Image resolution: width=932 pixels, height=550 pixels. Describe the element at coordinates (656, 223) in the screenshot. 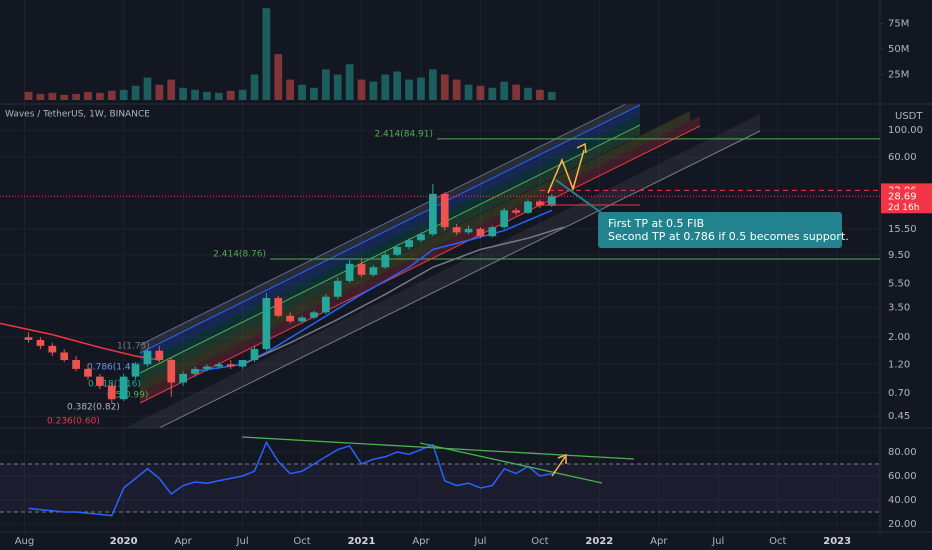

I see `callout-text: First TP at 0.5 FIB` at that location.